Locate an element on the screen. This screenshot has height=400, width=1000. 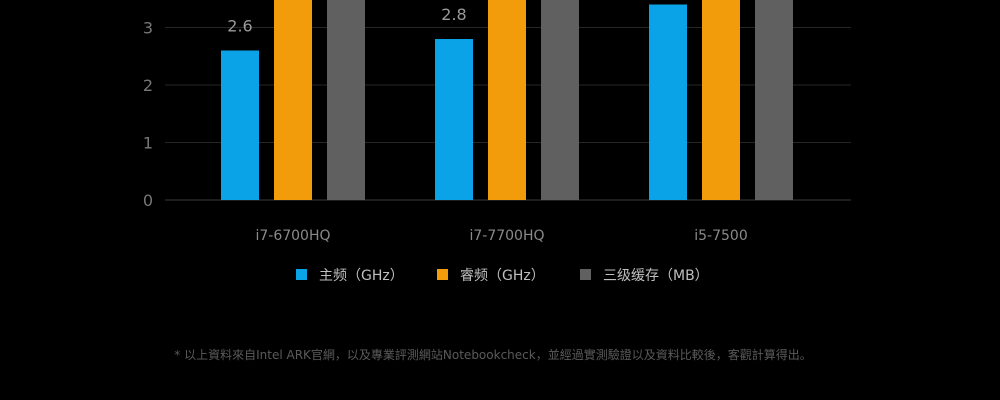
category-label: i7-7700HQ is located at coordinates (506, 236).